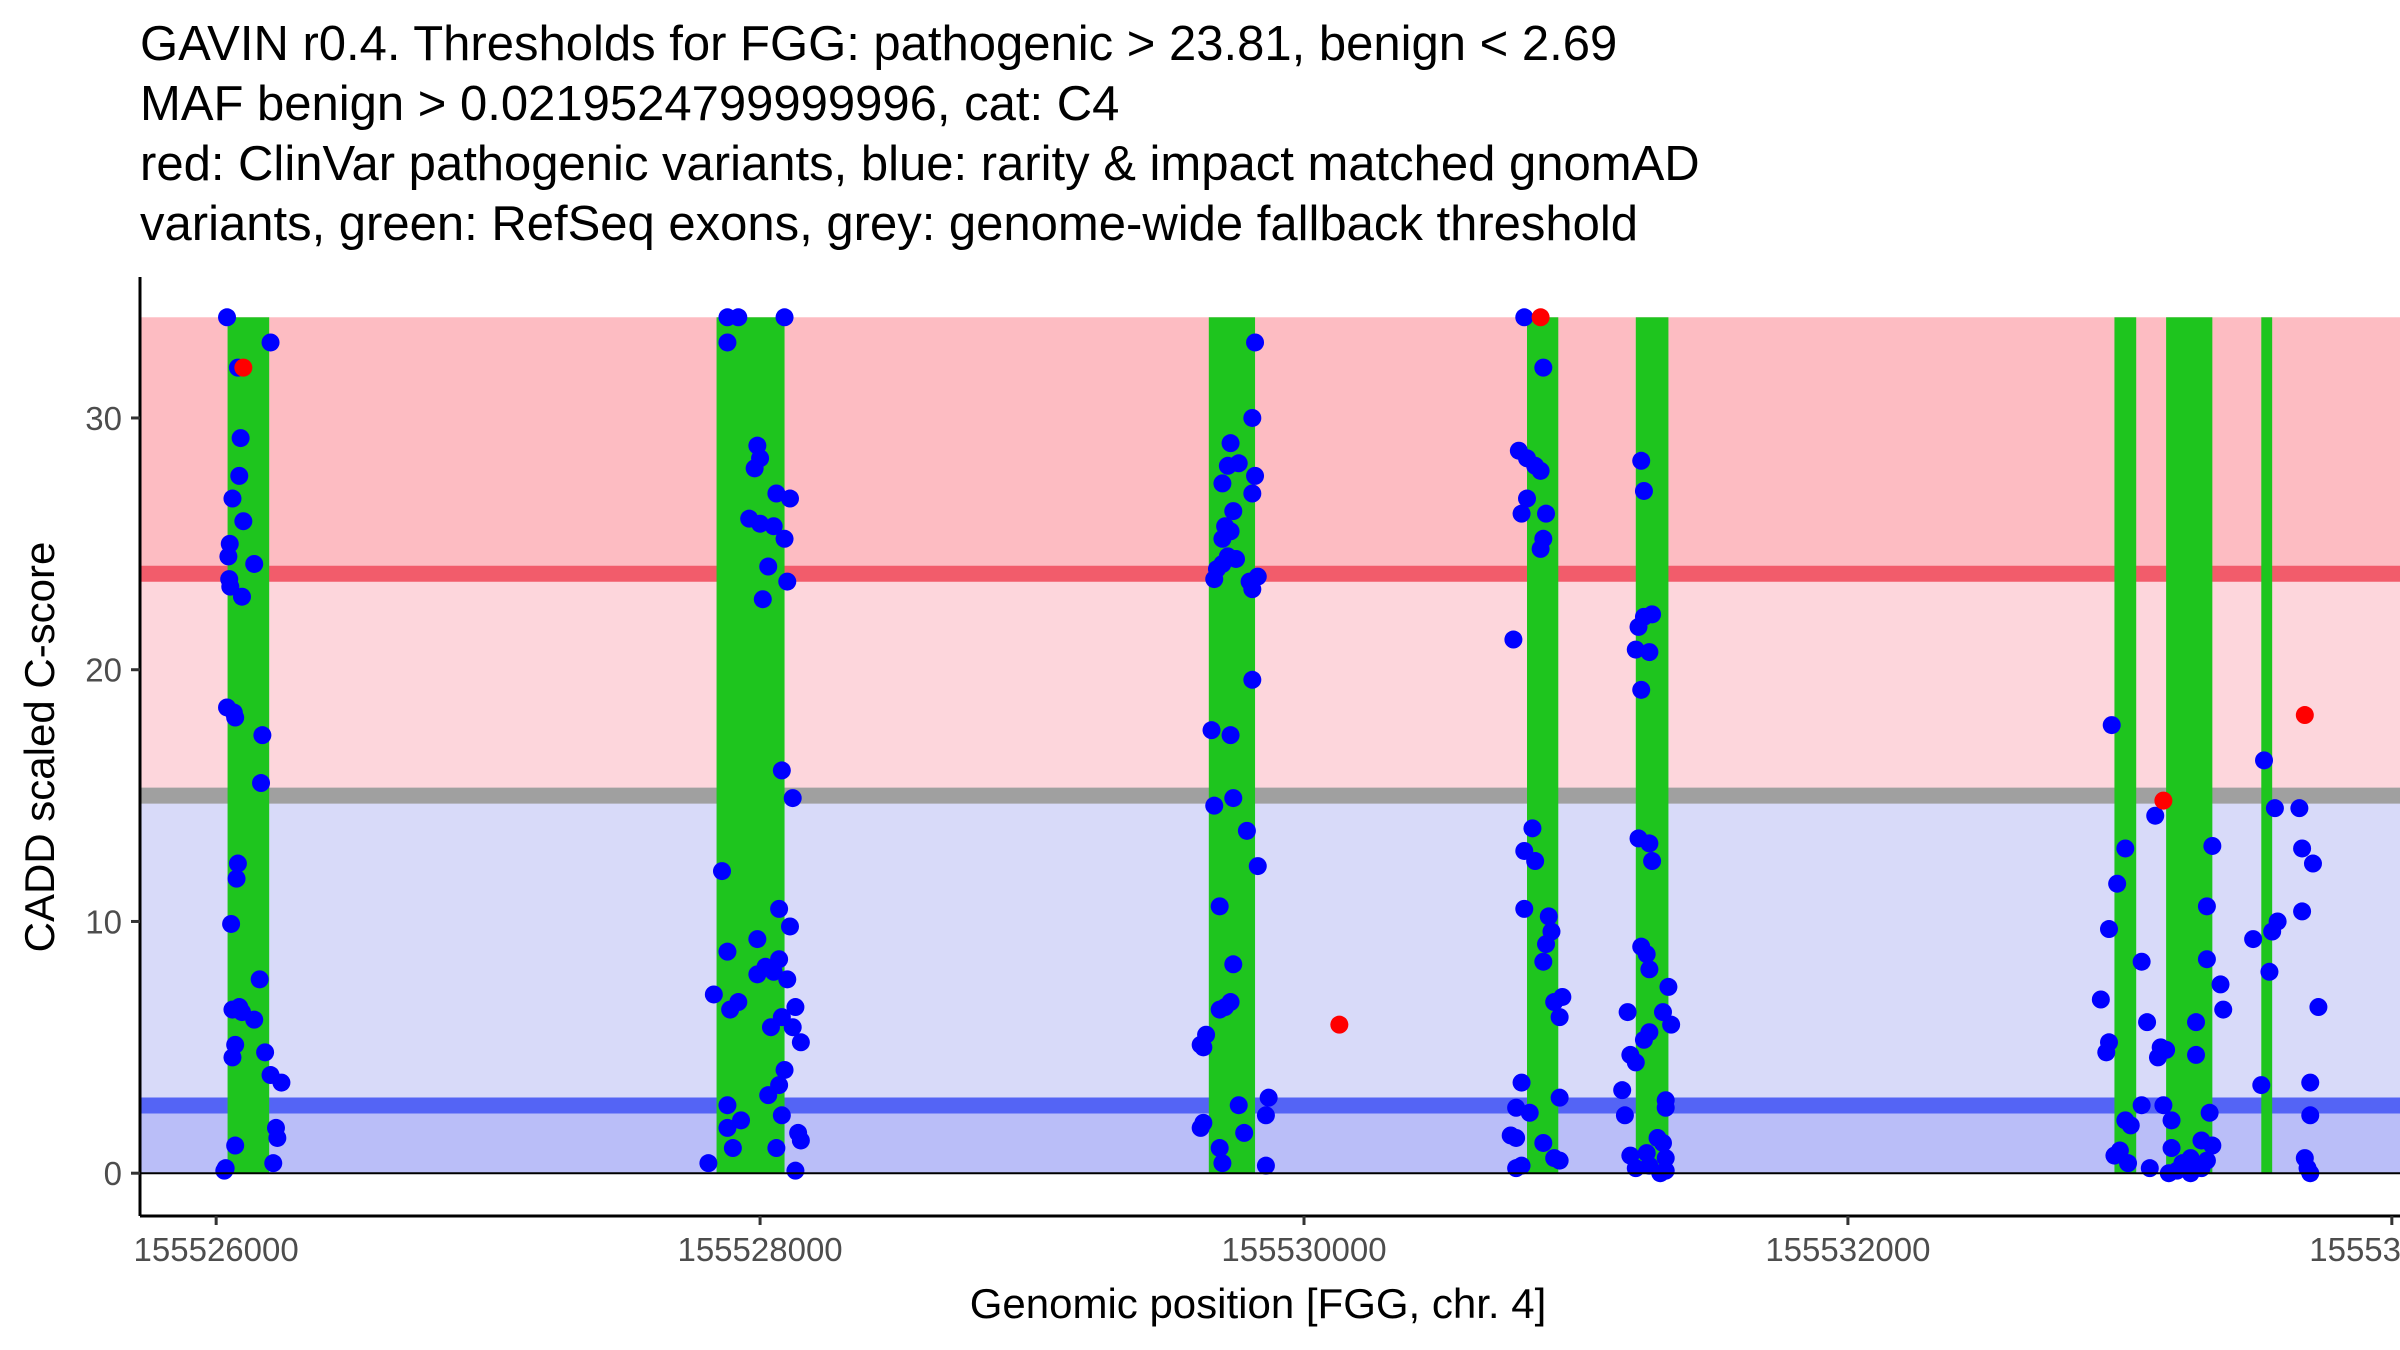  I want to click on title-line: MAF benign > 0.0219524799999996, cat: C4, so click(630, 104).